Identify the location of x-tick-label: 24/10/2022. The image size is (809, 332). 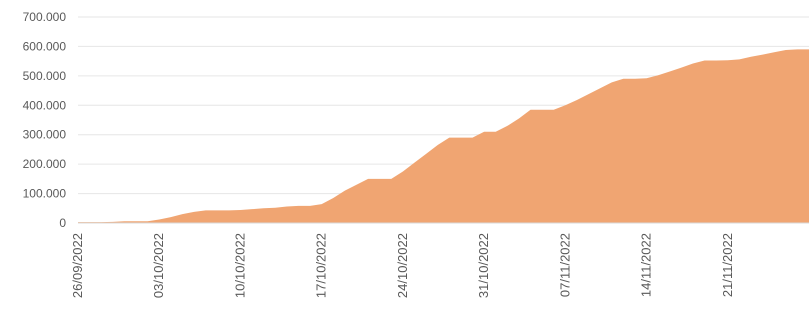
(402, 265).